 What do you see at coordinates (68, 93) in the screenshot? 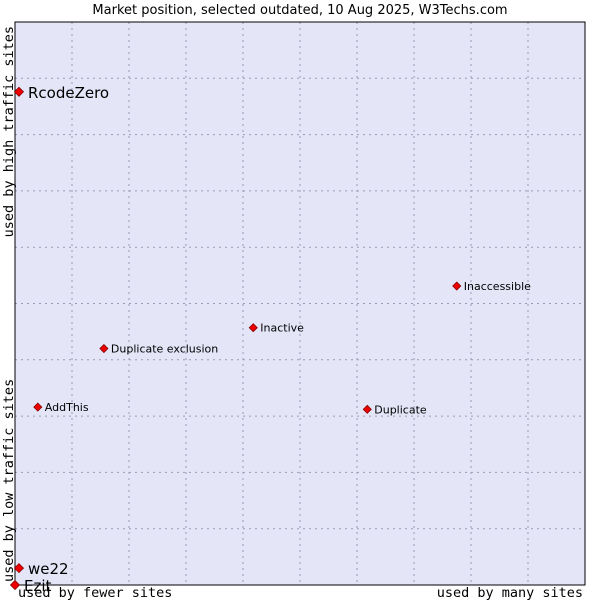
I see `point-label: RcodeZero` at bounding box center [68, 93].